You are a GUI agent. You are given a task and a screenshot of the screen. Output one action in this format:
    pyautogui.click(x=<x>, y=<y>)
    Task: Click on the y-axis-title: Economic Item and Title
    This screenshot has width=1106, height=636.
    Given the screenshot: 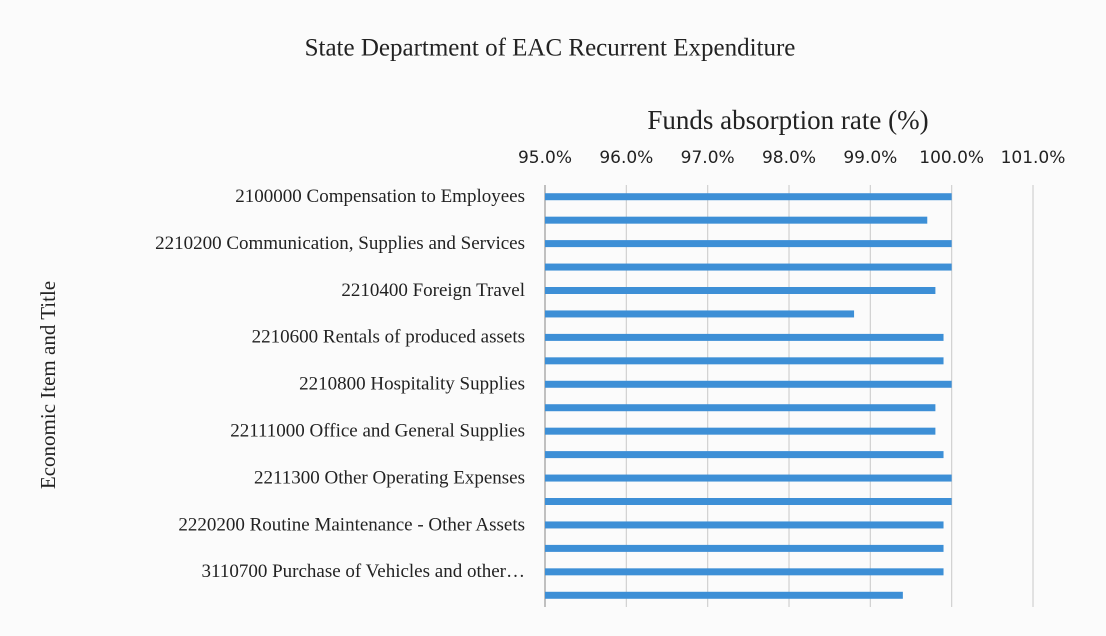 What is the action you would take?
    pyautogui.click(x=48, y=385)
    